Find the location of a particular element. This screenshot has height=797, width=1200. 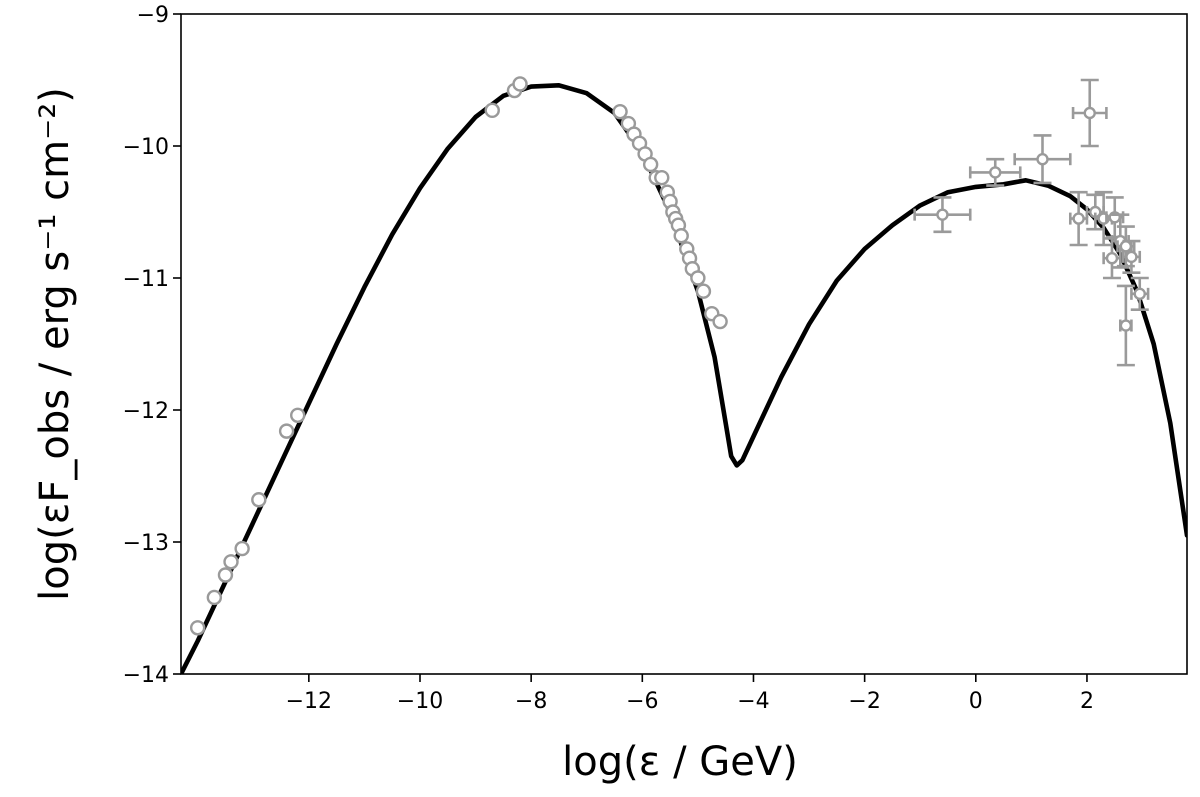

x-tick-label: −2 is located at coordinates (864, 701).